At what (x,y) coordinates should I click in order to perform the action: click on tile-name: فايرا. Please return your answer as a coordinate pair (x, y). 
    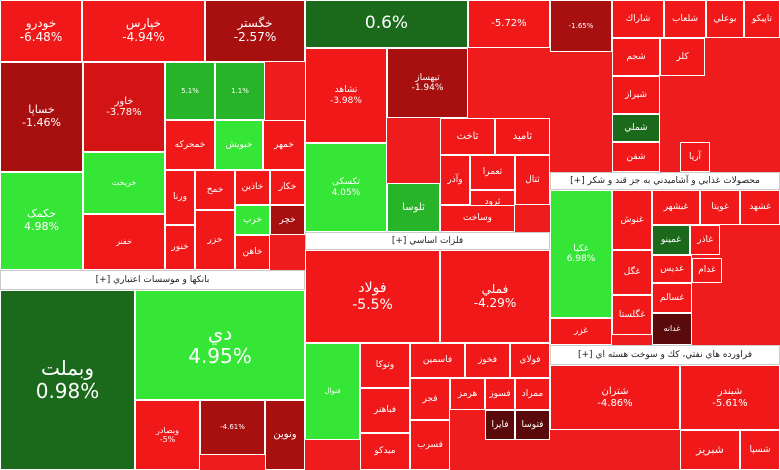
    Looking at the image, I should click on (500, 424).